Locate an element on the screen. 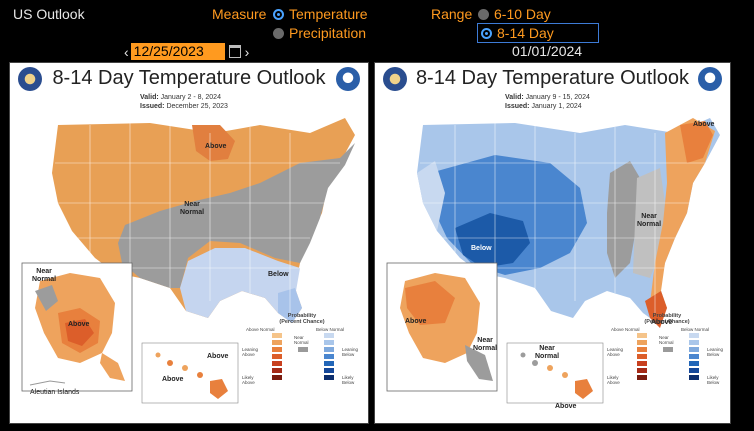 This screenshot has width=754, height=431. range-6-10-radio: 6-10 Day is located at coordinates (514, 14).